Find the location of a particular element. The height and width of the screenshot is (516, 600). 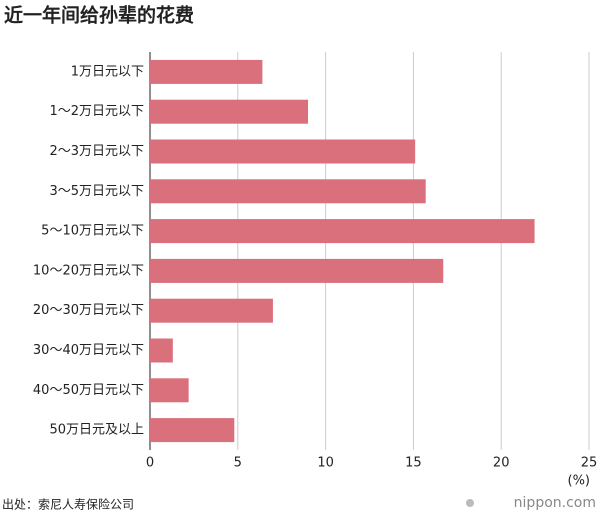

x-tick-label: 25 is located at coordinates (589, 463).